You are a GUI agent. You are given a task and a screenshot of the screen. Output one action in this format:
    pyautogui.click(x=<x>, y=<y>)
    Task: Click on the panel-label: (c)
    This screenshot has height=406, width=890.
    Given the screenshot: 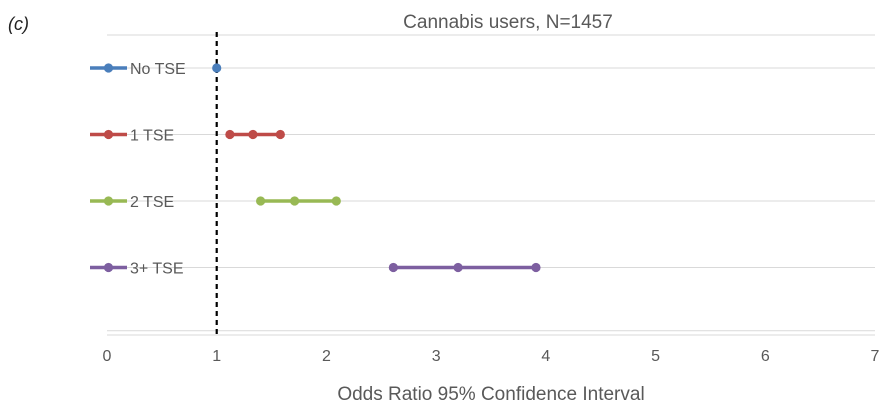 What is the action you would take?
    pyautogui.click(x=18, y=24)
    